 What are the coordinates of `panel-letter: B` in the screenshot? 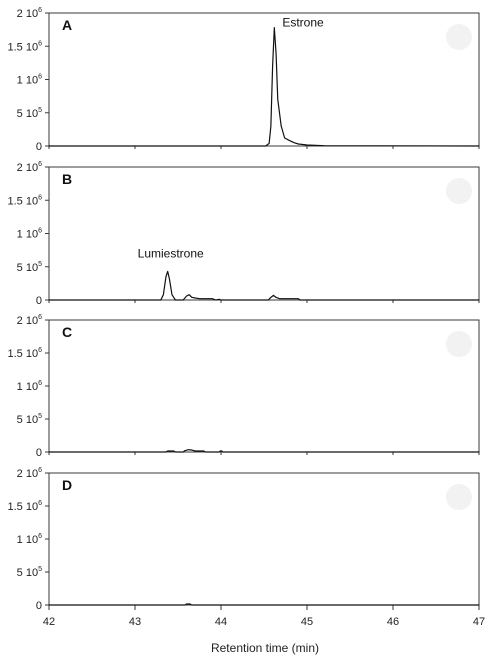 It's located at (67, 179).